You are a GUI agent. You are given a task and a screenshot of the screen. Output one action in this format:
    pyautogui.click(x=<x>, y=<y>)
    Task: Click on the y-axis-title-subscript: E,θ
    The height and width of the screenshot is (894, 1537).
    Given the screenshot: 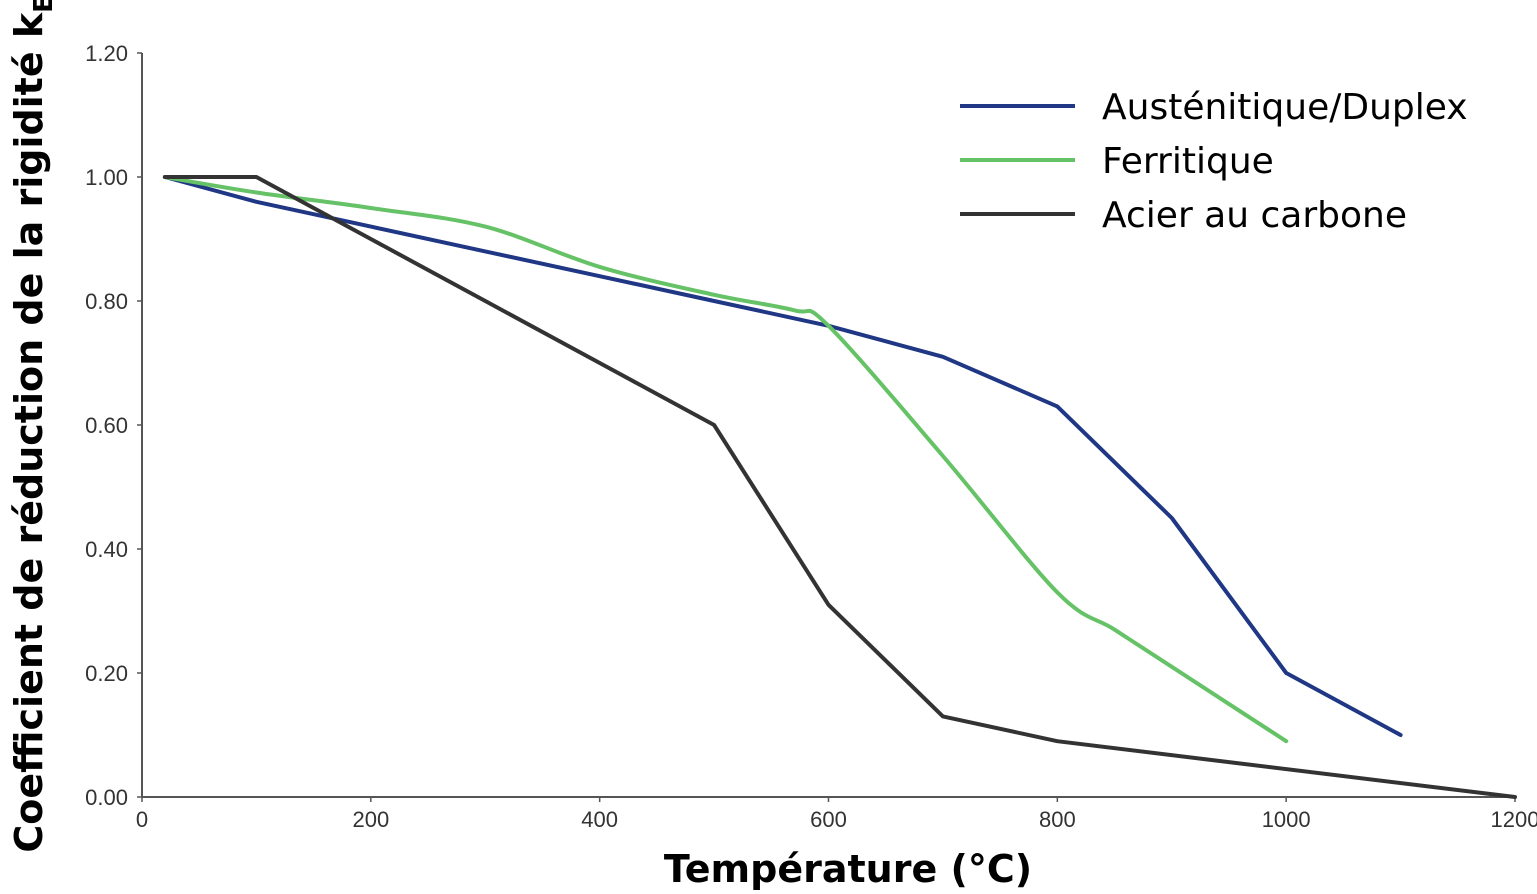 What is the action you would take?
    pyautogui.click(x=44, y=6)
    